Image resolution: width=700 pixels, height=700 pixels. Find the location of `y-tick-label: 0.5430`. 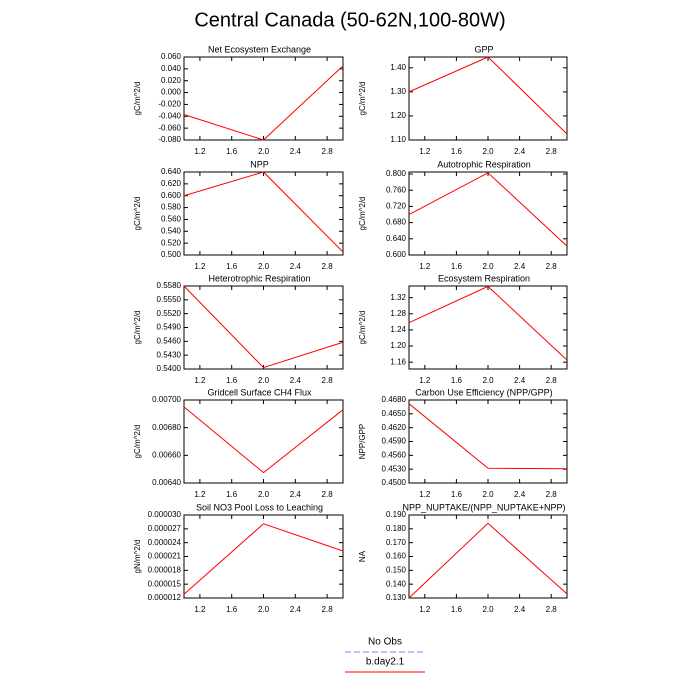

y-tick-label: 0.5430 is located at coordinates (169, 354).